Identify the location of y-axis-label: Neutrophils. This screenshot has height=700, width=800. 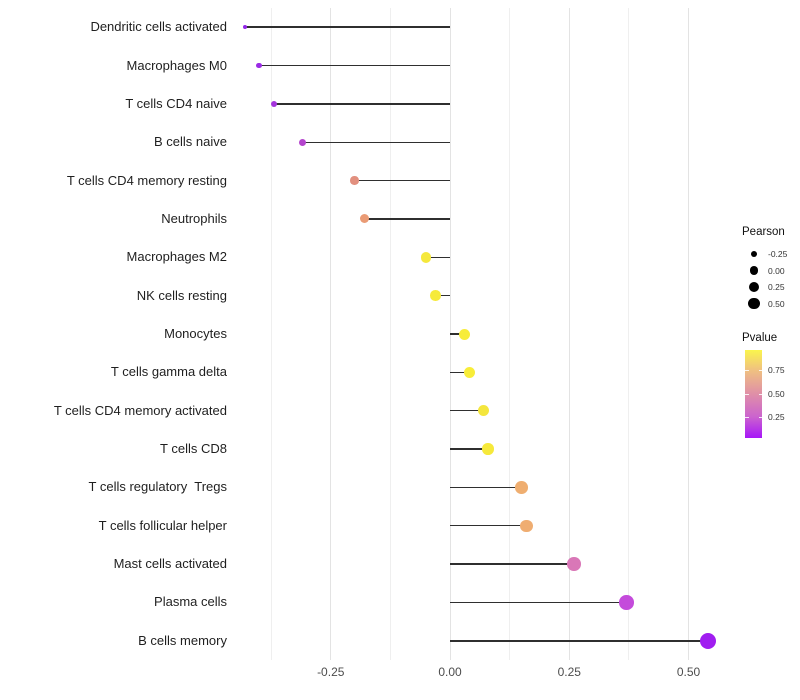
(194, 218).